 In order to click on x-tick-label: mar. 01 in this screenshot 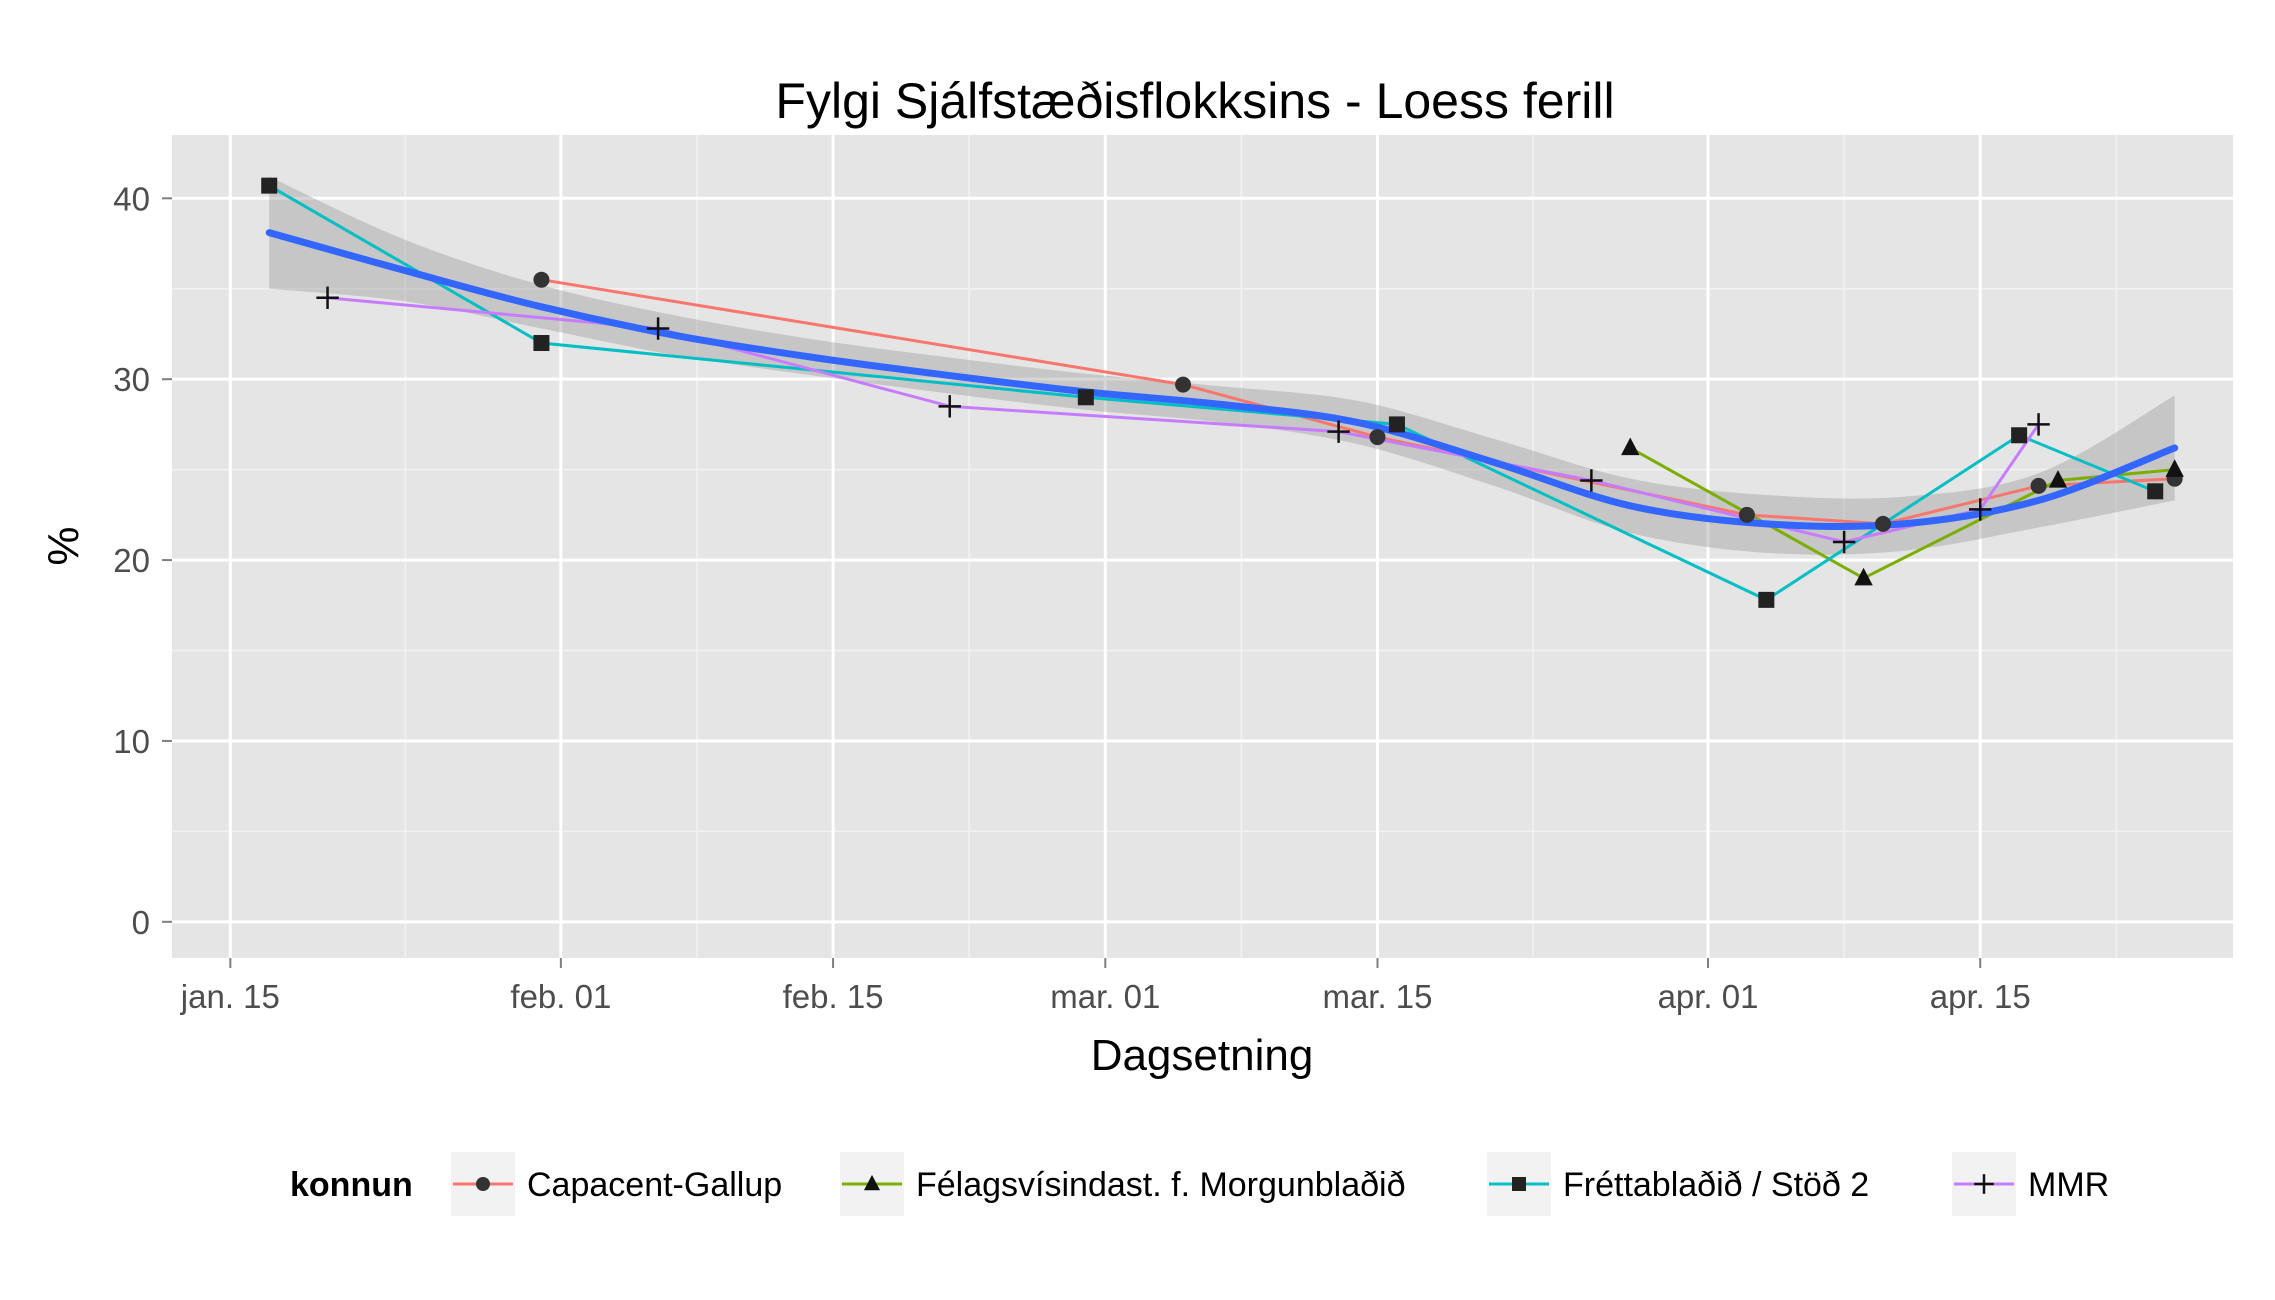, I will do `click(1105, 996)`.